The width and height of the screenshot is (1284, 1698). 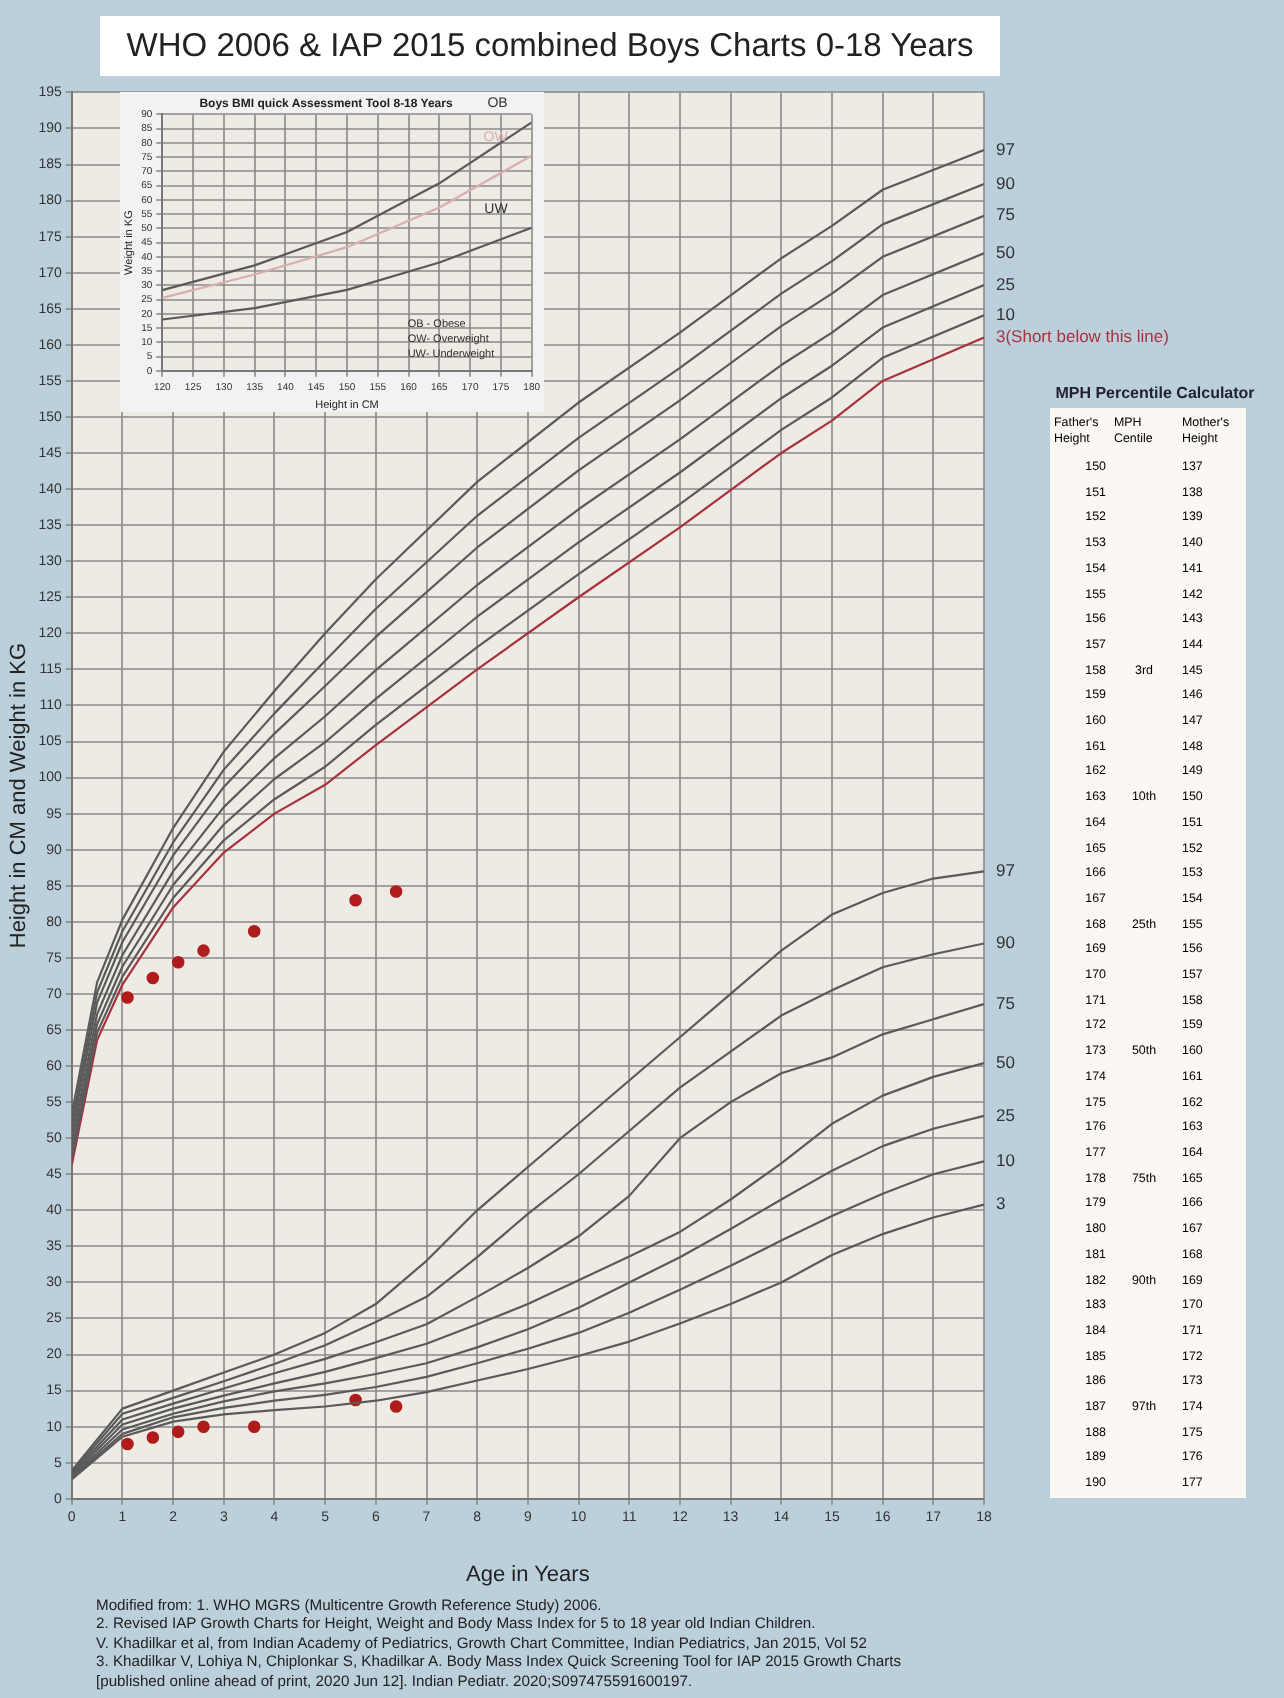 What do you see at coordinates (528, 1574) in the screenshot?
I see `x-axis-title: Age in Years` at bounding box center [528, 1574].